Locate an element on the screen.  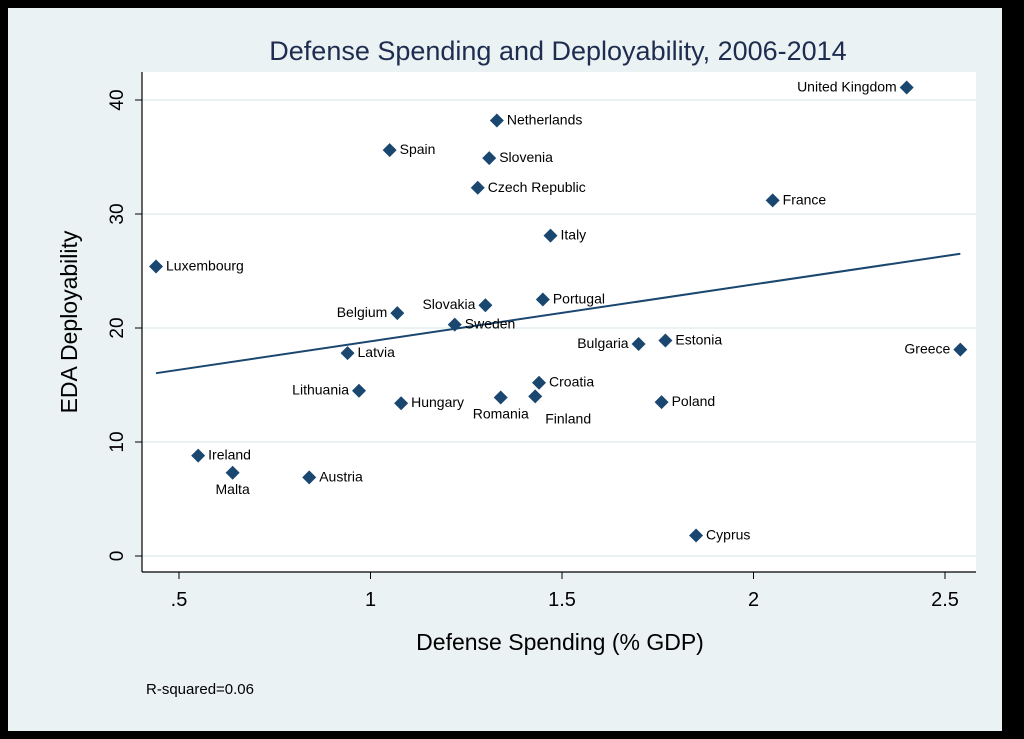
point-label: Poland is located at coordinates (694, 401).